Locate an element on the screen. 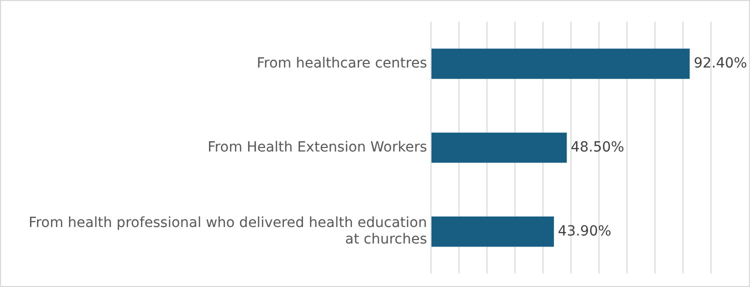  y-tick-label: From health professional who delivered health education at churches is located at coordinates (227, 231).